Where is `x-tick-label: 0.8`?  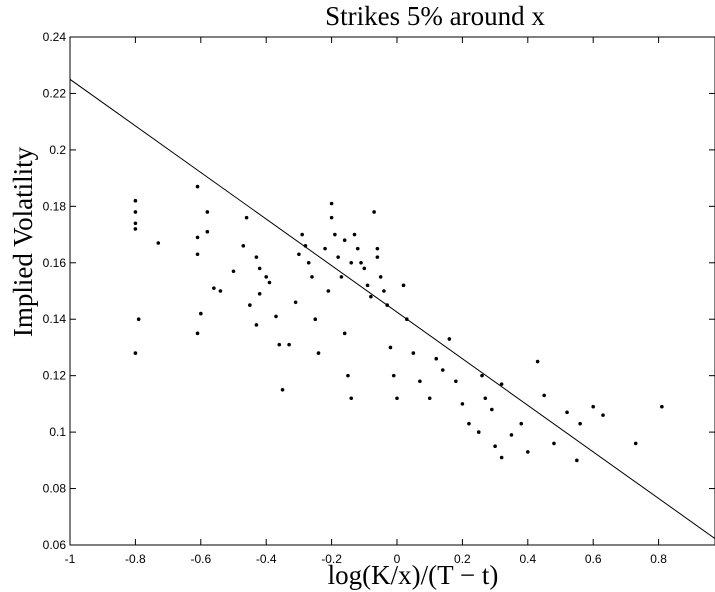
x-tick-label: 0.8 is located at coordinates (658, 559).